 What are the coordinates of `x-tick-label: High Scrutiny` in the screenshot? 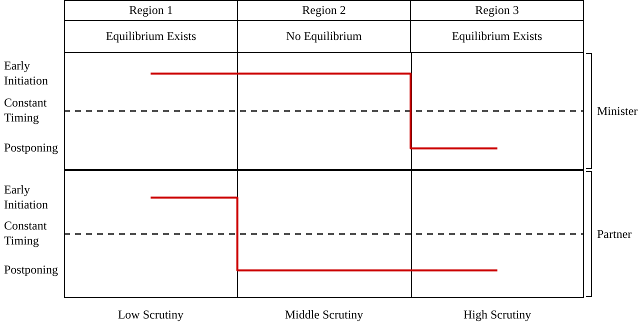 It's located at (497, 314).